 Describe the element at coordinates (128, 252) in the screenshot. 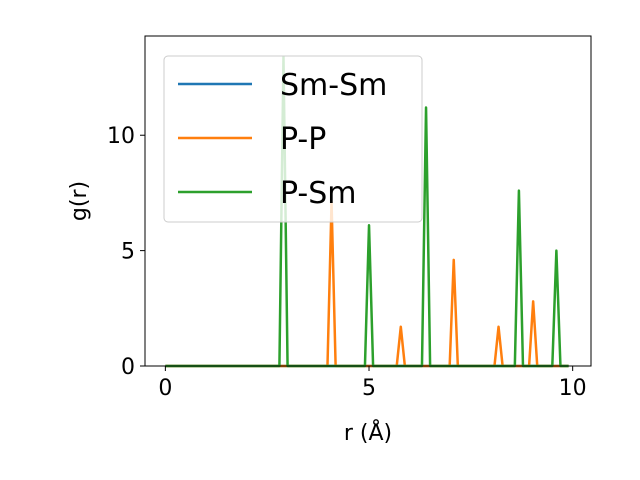

I see `y-tick-label: 5` at that location.